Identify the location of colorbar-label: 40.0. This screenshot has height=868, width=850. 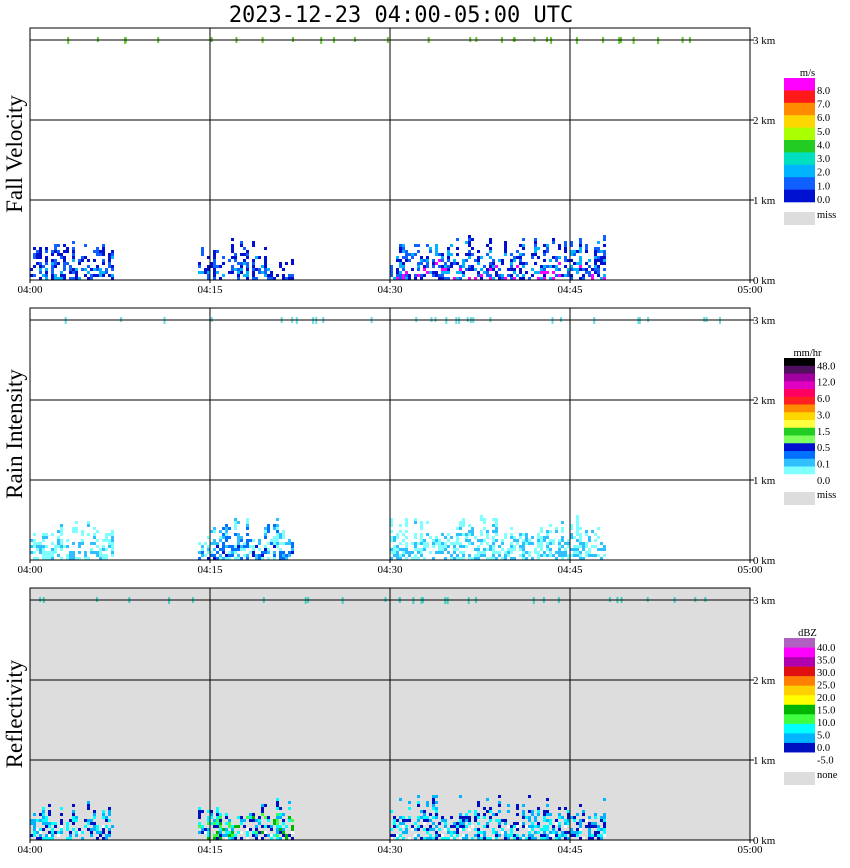
(826, 648).